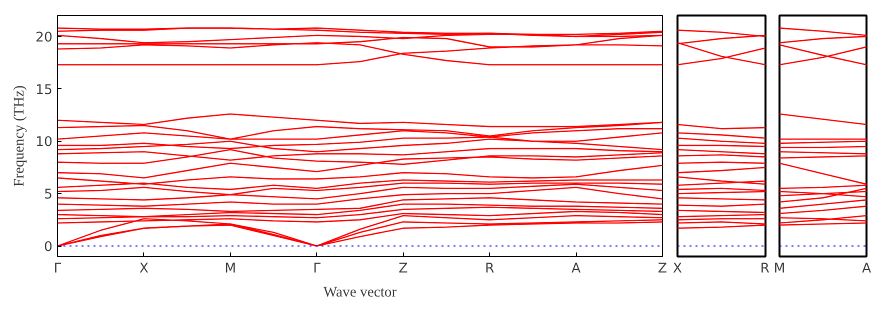 This screenshot has height=310, width=887. Describe the element at coordinates (44, 142) in the screenshot. I see `y-tick-label: 10` at that location.